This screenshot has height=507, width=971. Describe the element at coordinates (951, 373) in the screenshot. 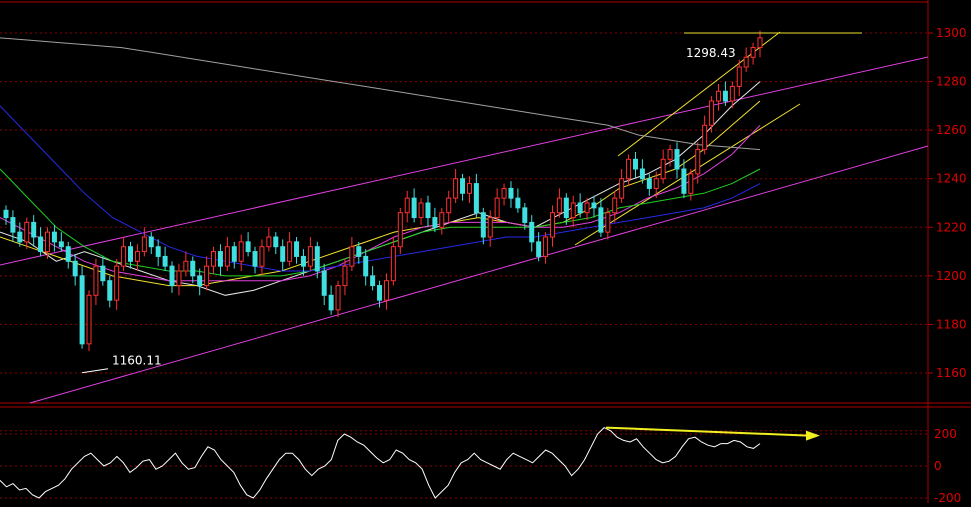

I see `y-tick-label-1160: 1160` at that location.